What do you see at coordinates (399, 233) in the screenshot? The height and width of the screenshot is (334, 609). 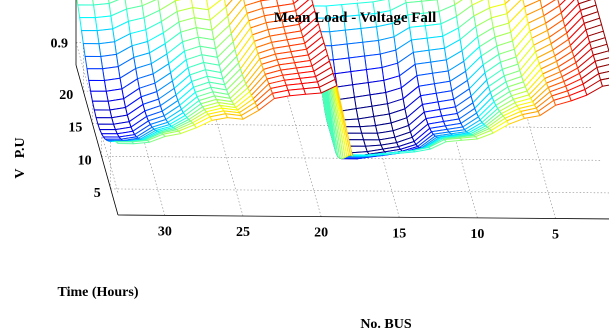 I see `x-tick-label: 15` at bounding box center [399, 233].